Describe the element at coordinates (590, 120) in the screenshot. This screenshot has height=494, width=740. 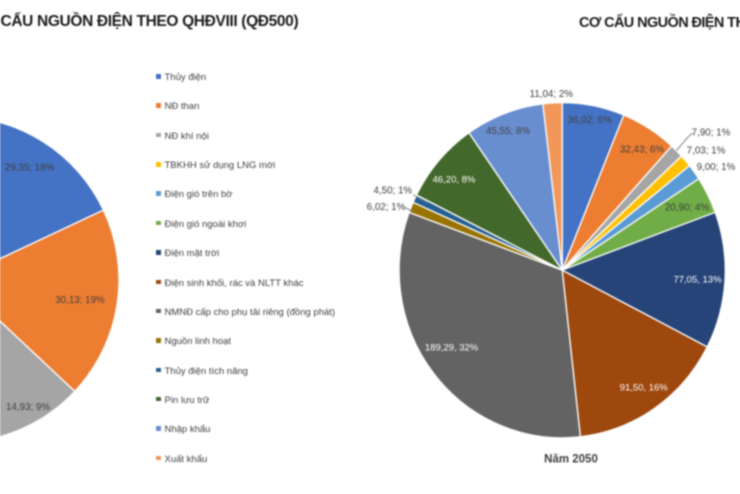
I see `svg-text: 36,02; 6%` at that location.